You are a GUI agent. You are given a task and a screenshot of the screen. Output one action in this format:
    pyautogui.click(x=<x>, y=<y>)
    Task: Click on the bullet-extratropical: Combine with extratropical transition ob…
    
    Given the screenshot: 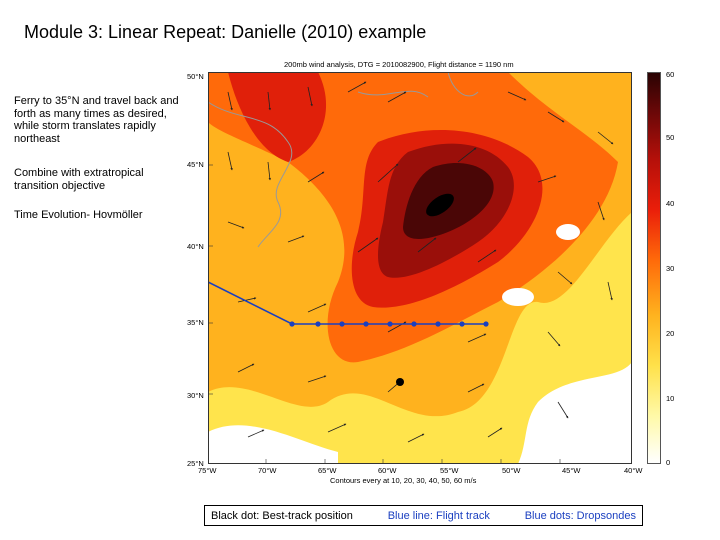 What is the action you would take?
    pyautogui.click(x=79, y=179)
    